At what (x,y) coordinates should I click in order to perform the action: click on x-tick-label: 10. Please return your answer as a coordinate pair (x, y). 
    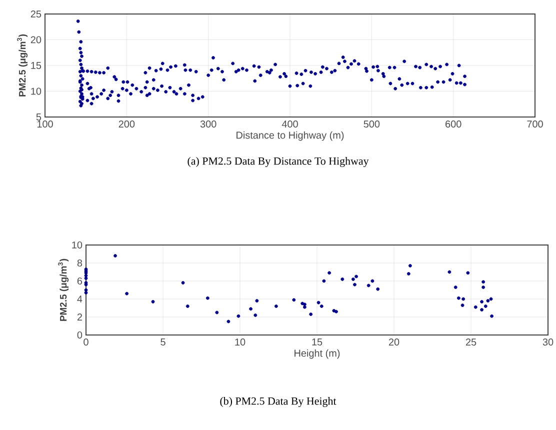
    Looking at the image, I should click on (240, 342).